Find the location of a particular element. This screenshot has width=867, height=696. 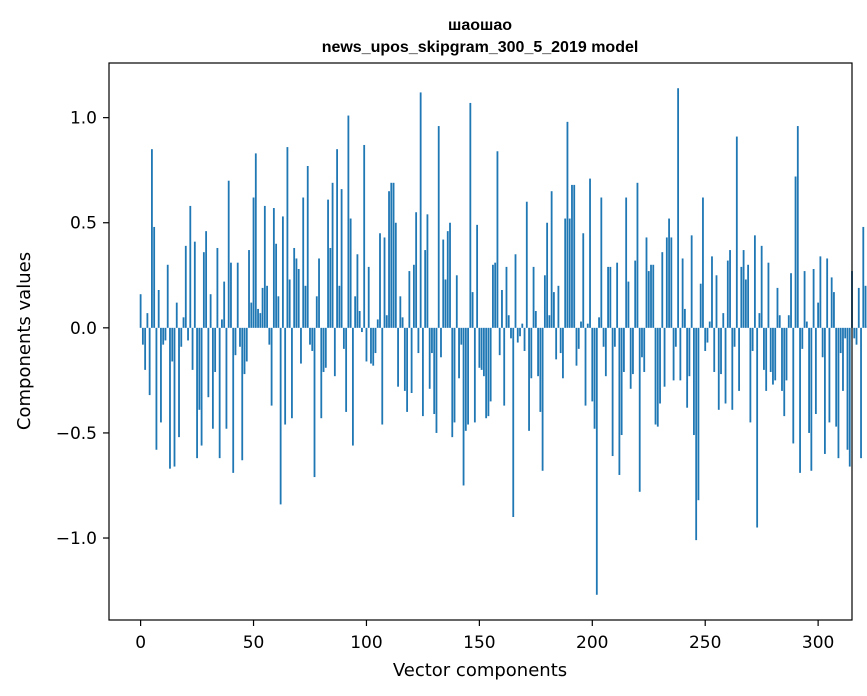

y-tick-label: 1.0 is located at coordinates (83, 119).